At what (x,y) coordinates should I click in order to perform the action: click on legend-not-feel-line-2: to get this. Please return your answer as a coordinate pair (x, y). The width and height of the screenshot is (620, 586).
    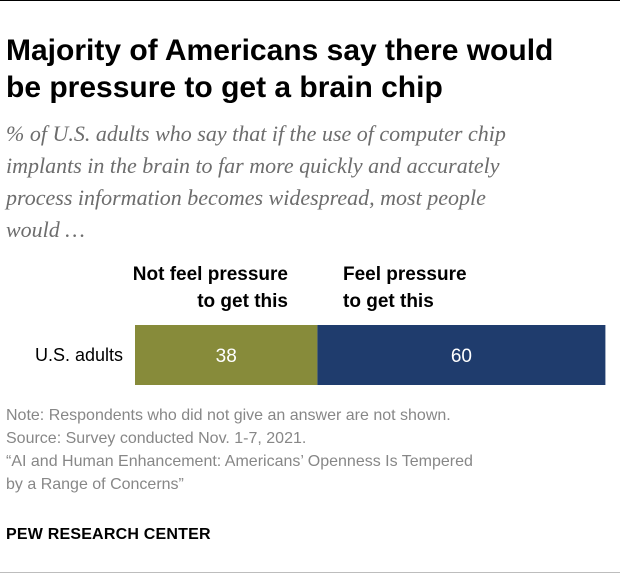
    Looking at the image, I should click on (242, 301).